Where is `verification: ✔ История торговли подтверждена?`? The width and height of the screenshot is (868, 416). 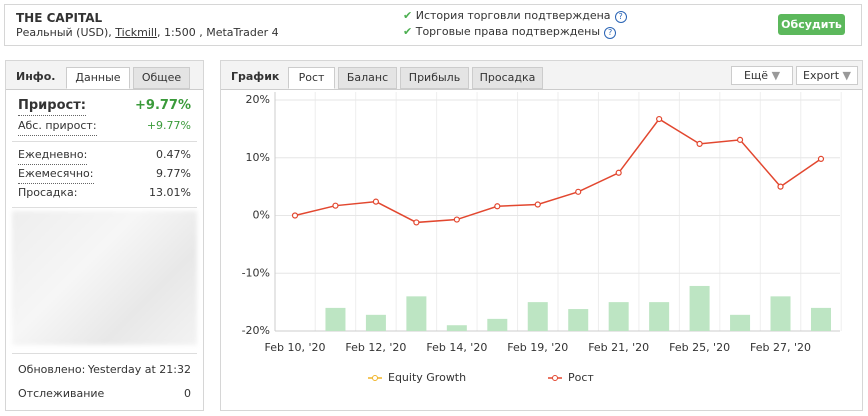
verification: ✔ История торговли подтверждена? is located at coordinates (515, 16).